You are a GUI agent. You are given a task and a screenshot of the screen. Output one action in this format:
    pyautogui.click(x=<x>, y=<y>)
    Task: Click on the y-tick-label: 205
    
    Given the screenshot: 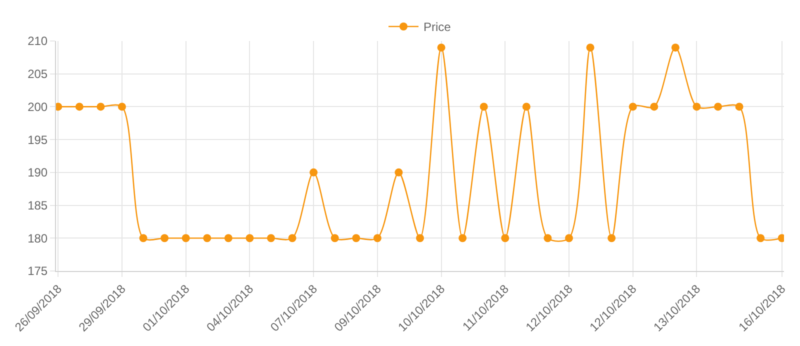 What is the action you would take?
    pyautogui.click(x=38, y=74)
    